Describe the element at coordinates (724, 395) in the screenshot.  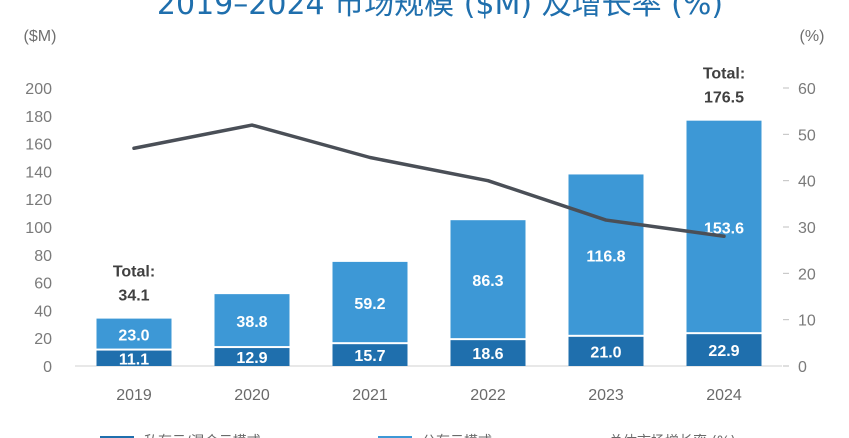
I see `category-label: 2024` at that location.